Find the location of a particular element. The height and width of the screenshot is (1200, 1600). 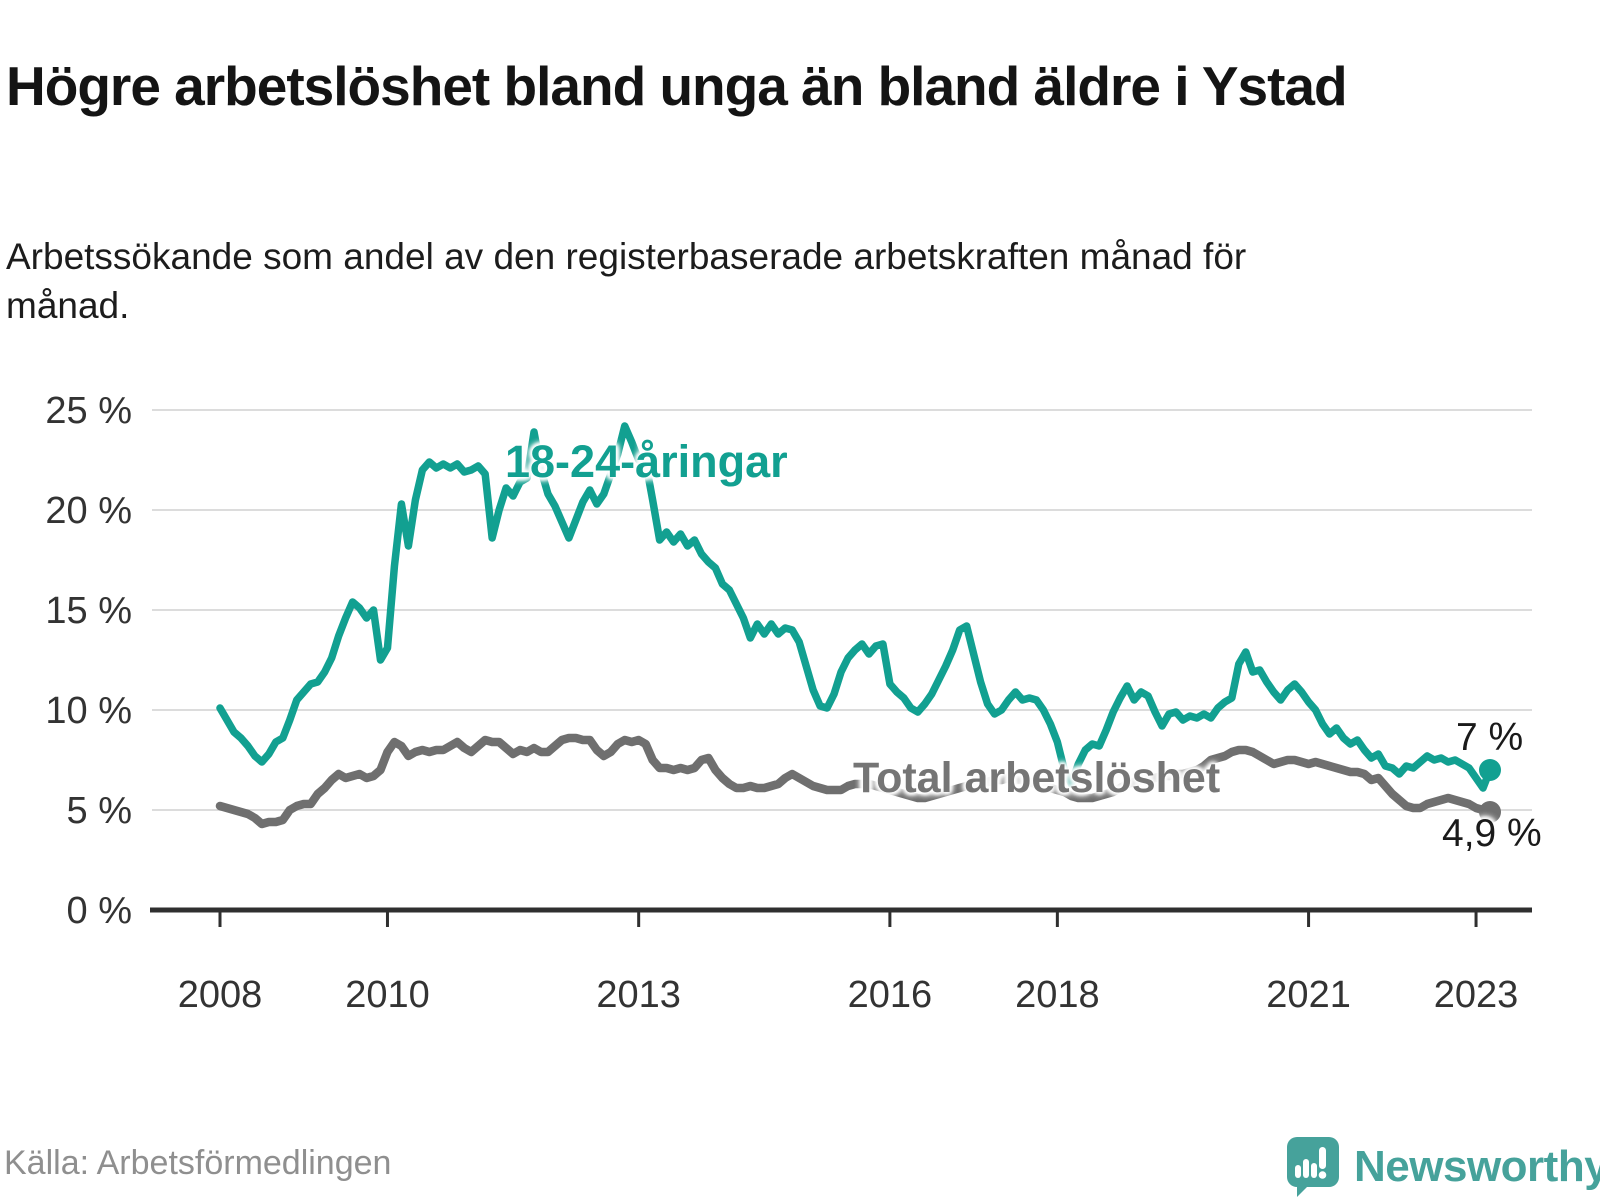

x-axis-tick-label: 2018 is located at coordinates (1057, 995).